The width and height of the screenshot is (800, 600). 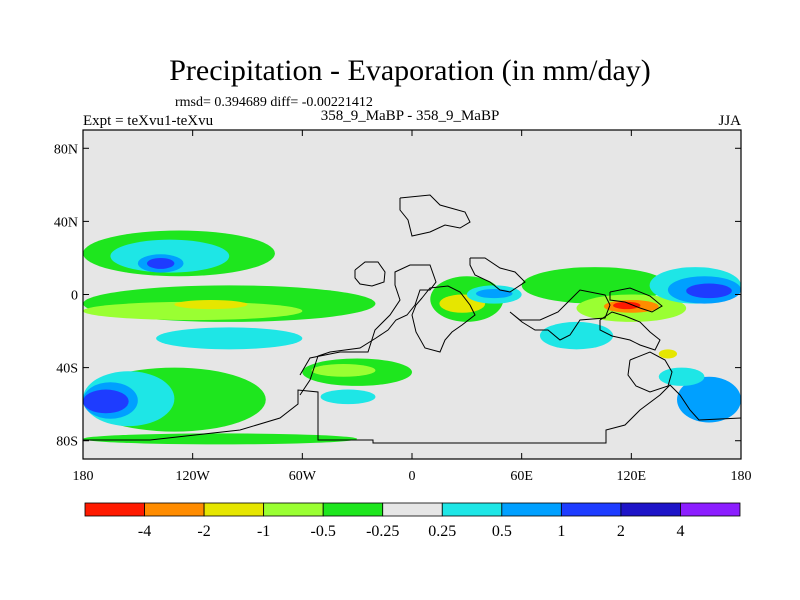 What do you see at coordinates (348, 397) in the screenshot?
I see `region-s-atlantic-cyan` at bounding box center [348, 397].